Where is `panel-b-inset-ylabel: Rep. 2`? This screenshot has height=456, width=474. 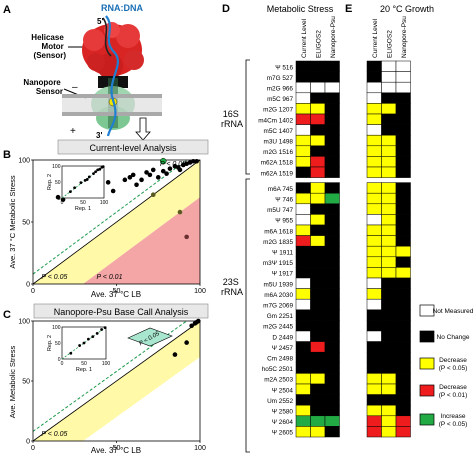 panel-b-inset-ylabel: Rep. 2 is located at coordinates (50, 182).